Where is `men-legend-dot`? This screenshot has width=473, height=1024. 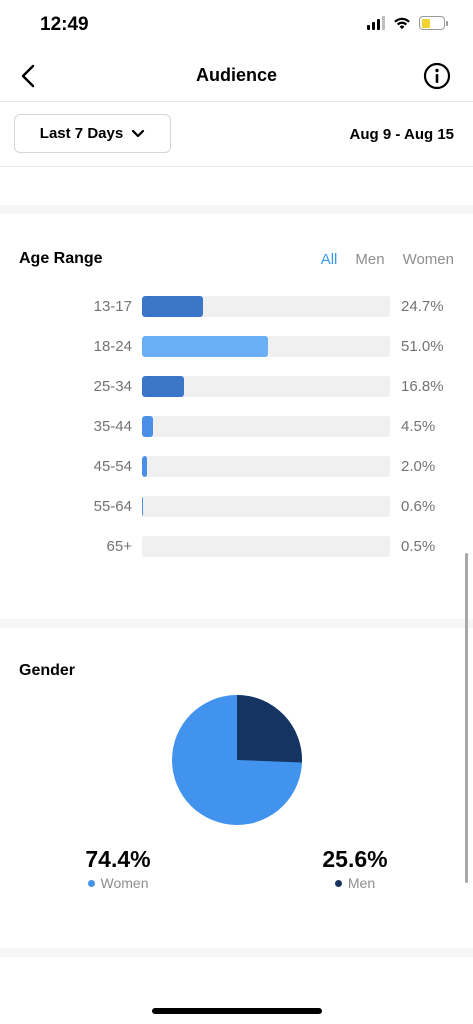
men-legend-dot is located at coordinates (338, 883).